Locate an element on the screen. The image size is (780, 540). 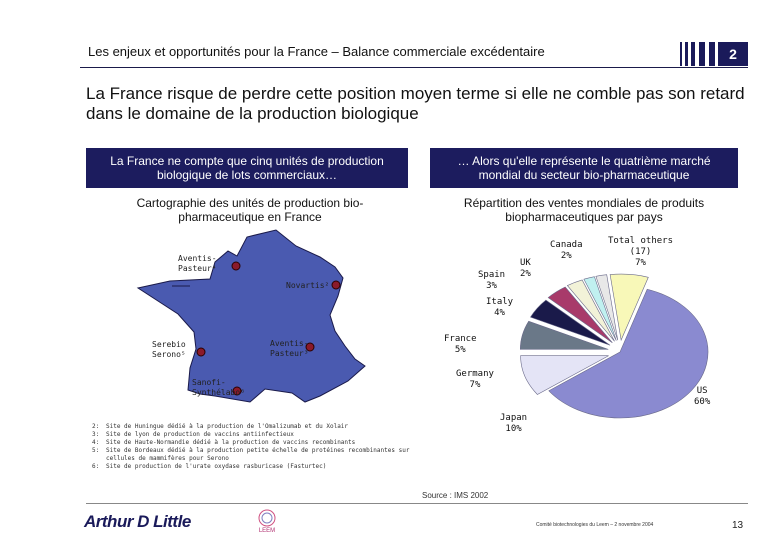
pie-slice-us is located at coordinates (628, 353).